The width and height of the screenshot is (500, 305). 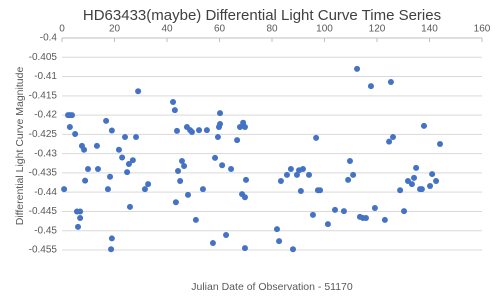 What do you see at coordinates (167, 29) in the screenshot?
I see `x-tick-label: 40` at bounding box center [167, 29].